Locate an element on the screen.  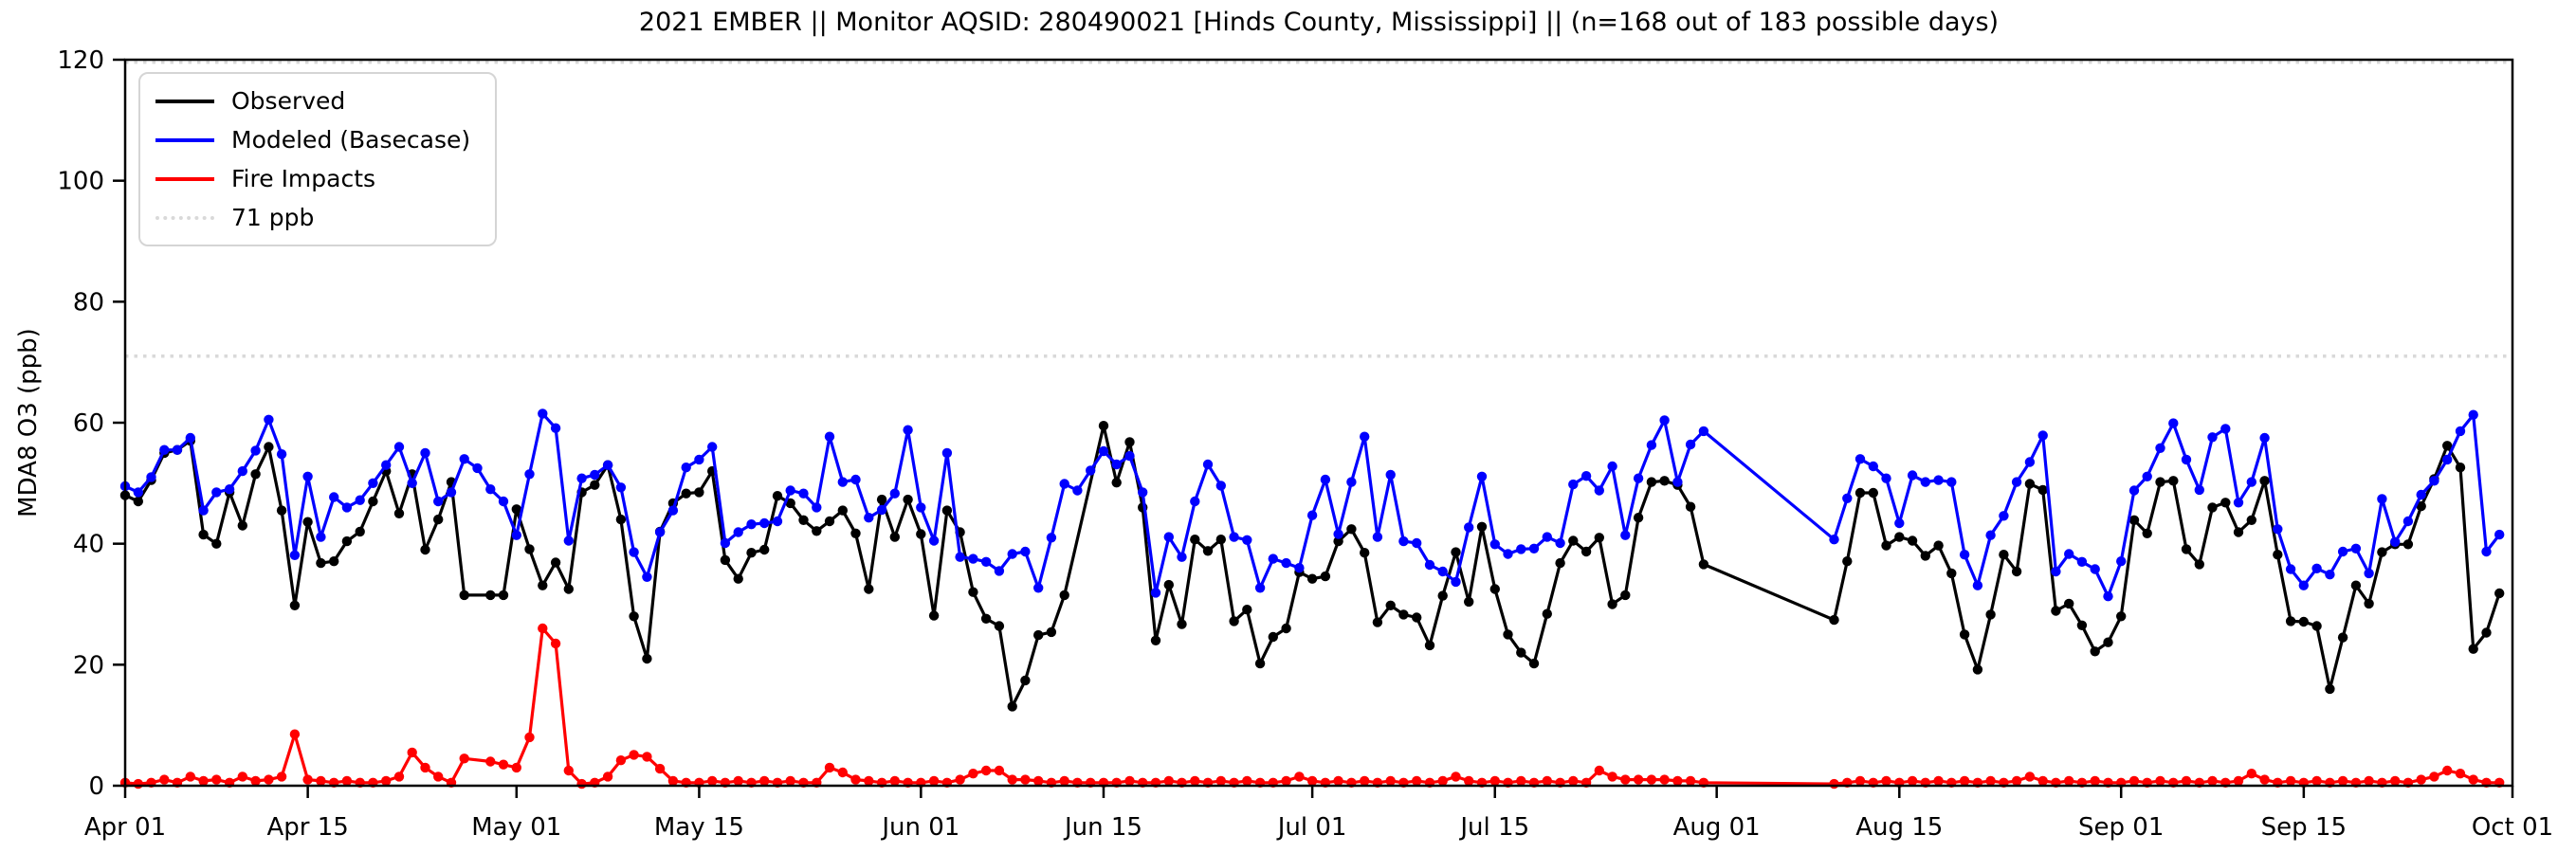
x-tick-label: Jun 15 is located at coordinates (1102, 827).